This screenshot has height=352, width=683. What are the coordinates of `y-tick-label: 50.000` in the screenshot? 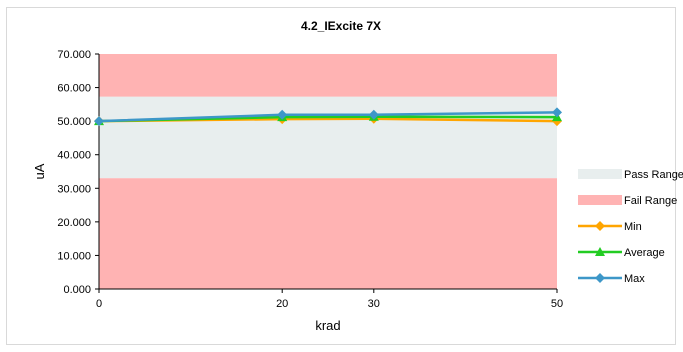 It's located at (74, 122).